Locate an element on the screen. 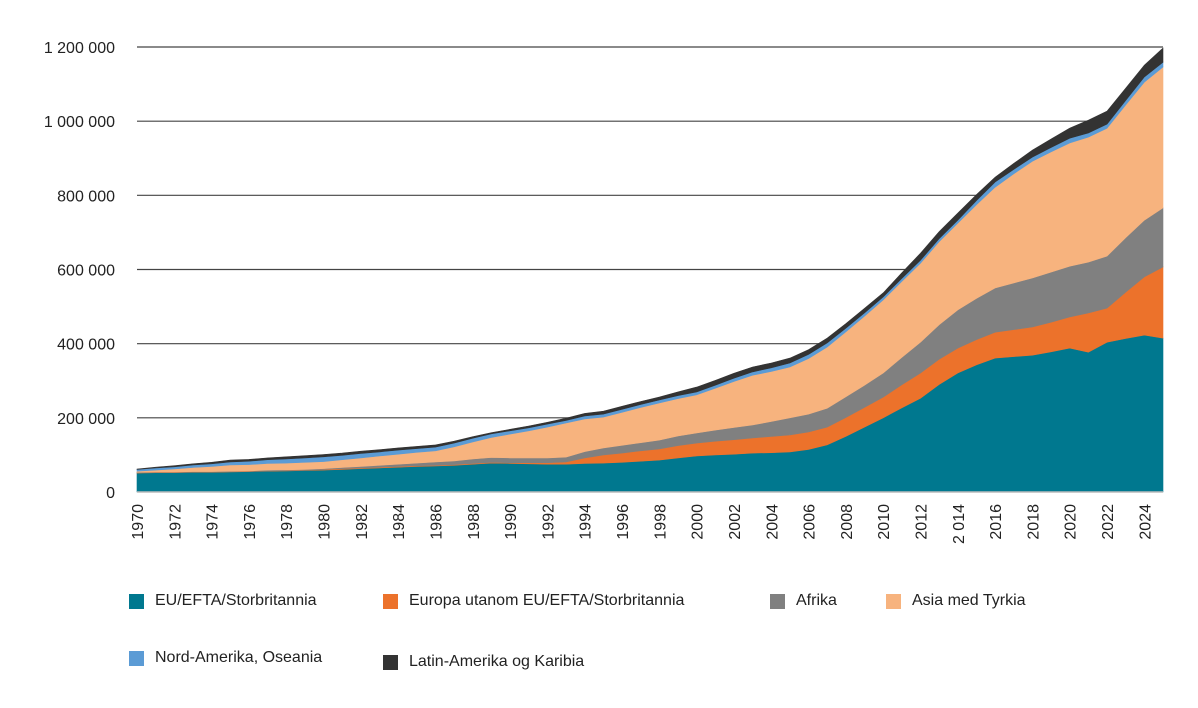 This screenshot has width=1198, height=708. y-tick-label: 600 000 is located at coordinates (86, 271).